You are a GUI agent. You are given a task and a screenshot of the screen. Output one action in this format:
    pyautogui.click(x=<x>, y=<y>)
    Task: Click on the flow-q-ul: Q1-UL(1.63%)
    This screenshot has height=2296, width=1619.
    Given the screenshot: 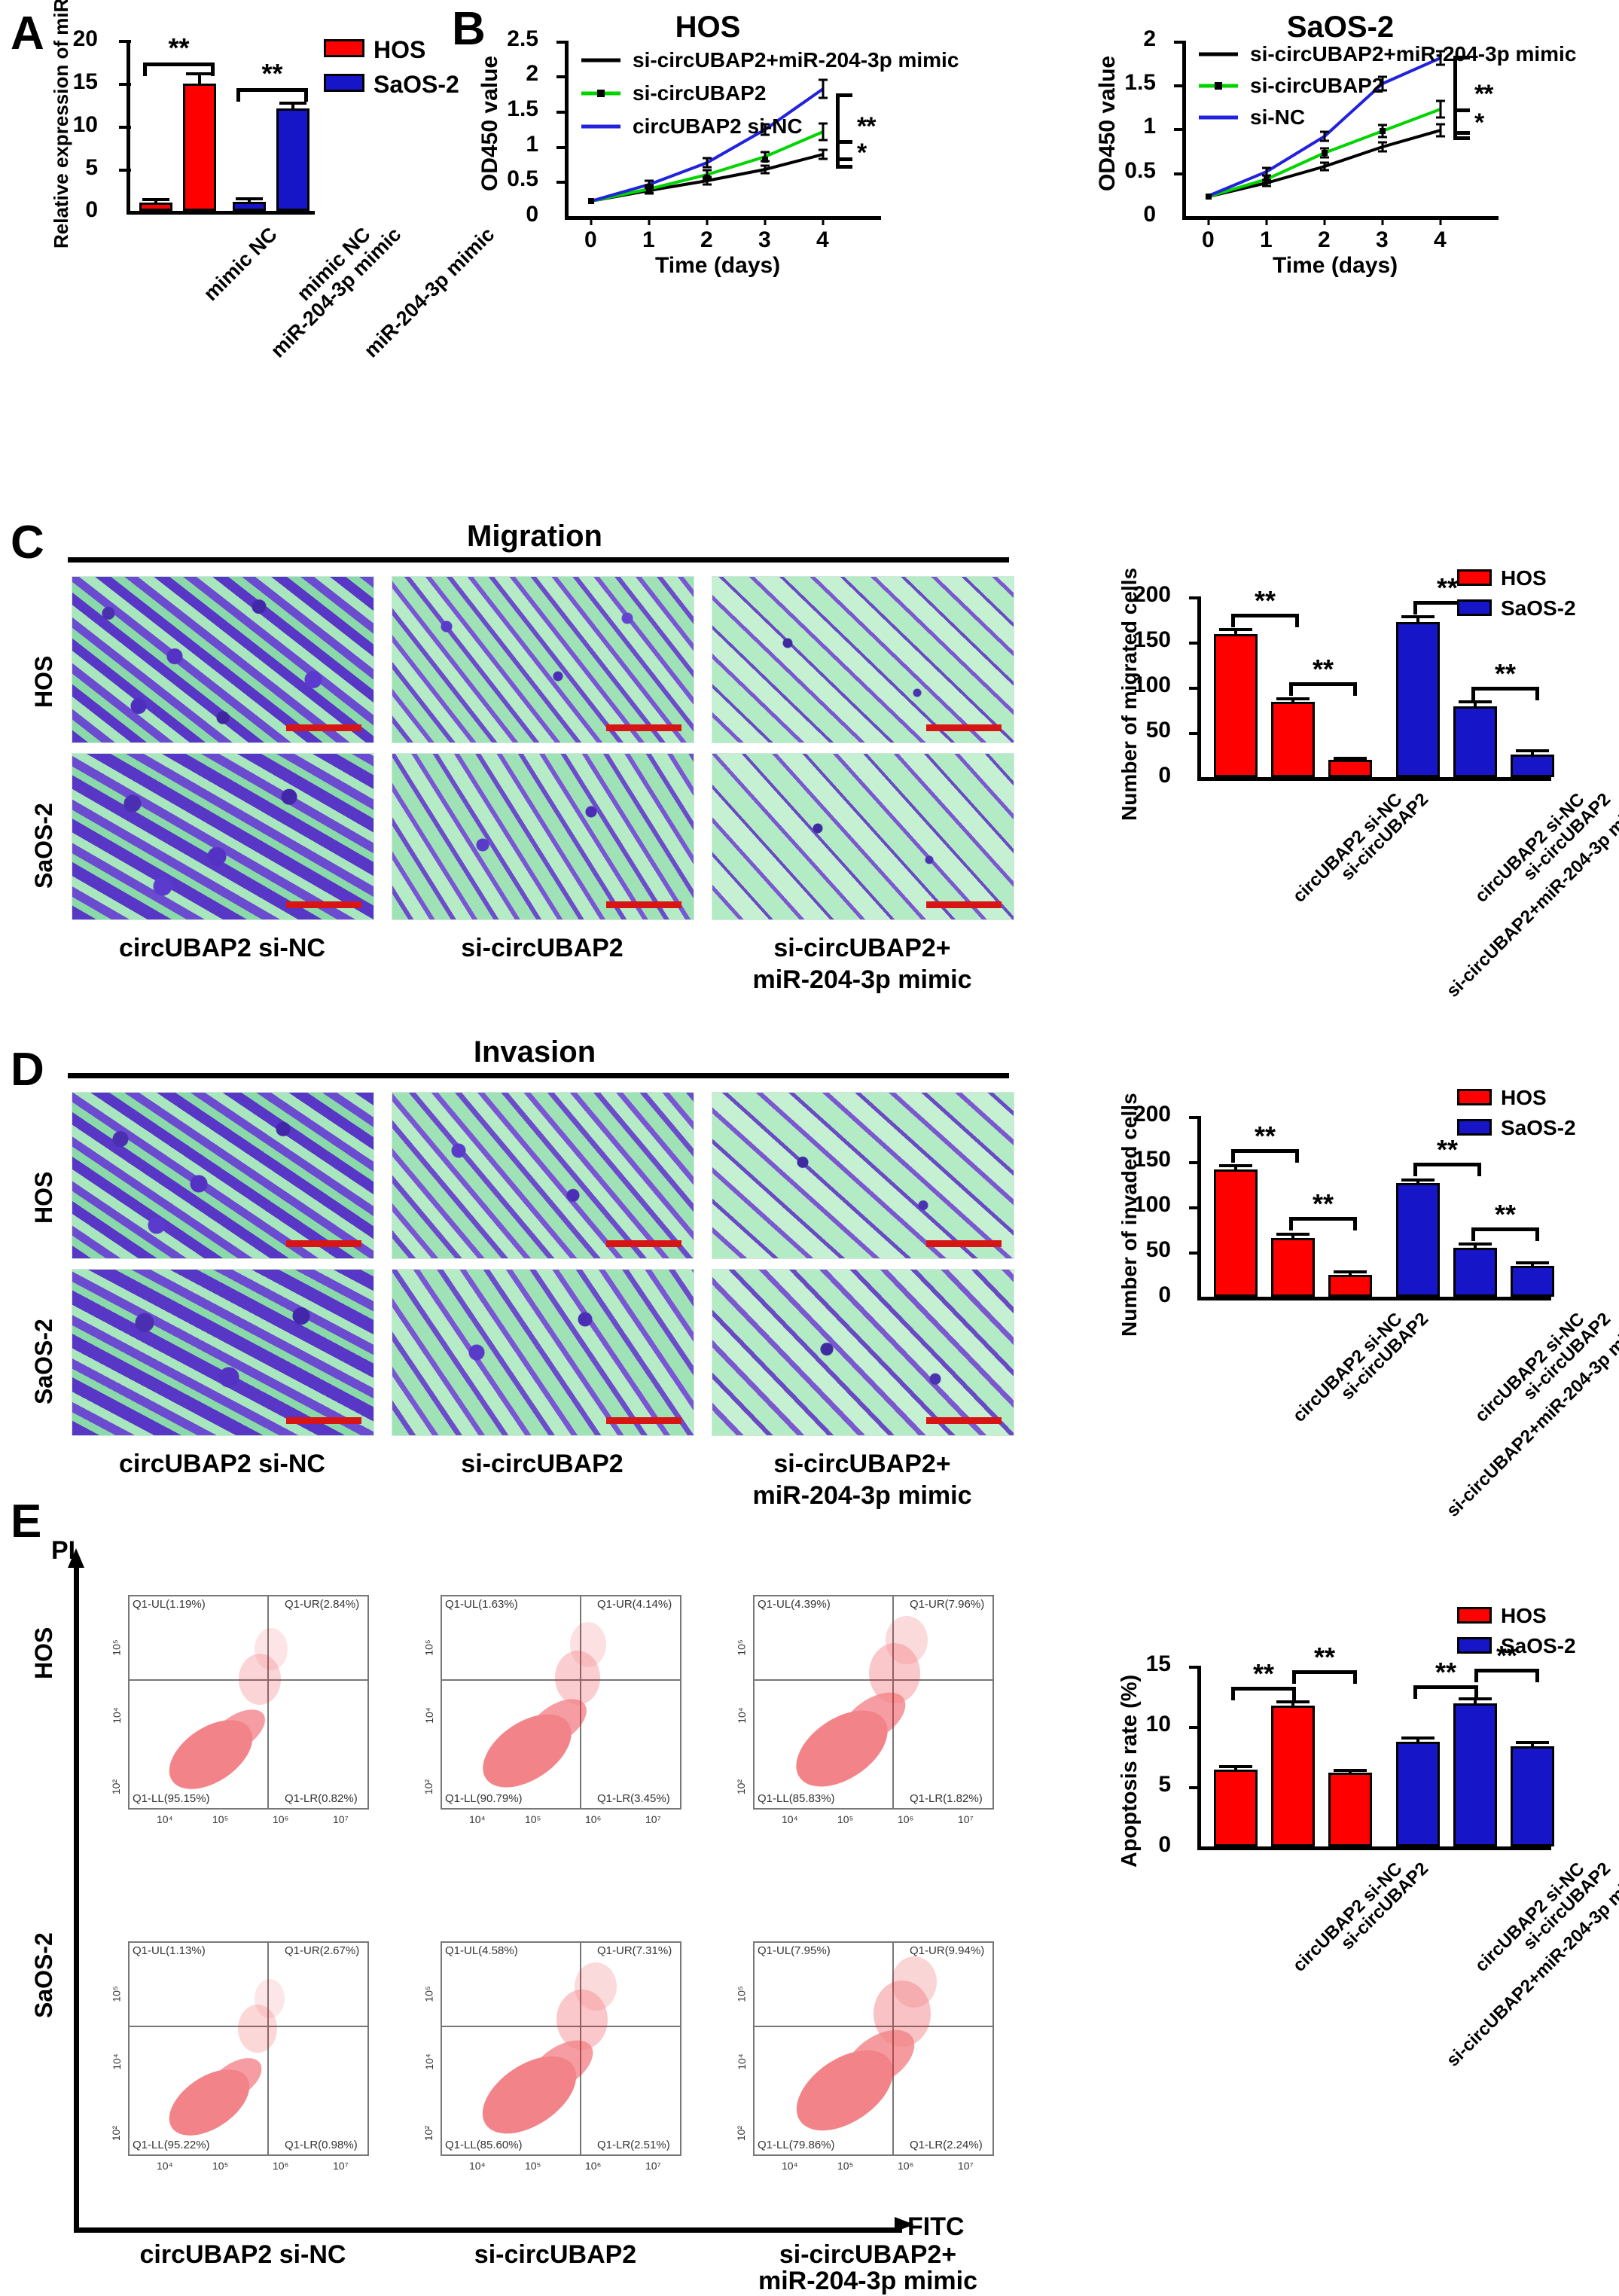 What is the action you would take?
    pyautogui.click(x=481, y=1605)
    